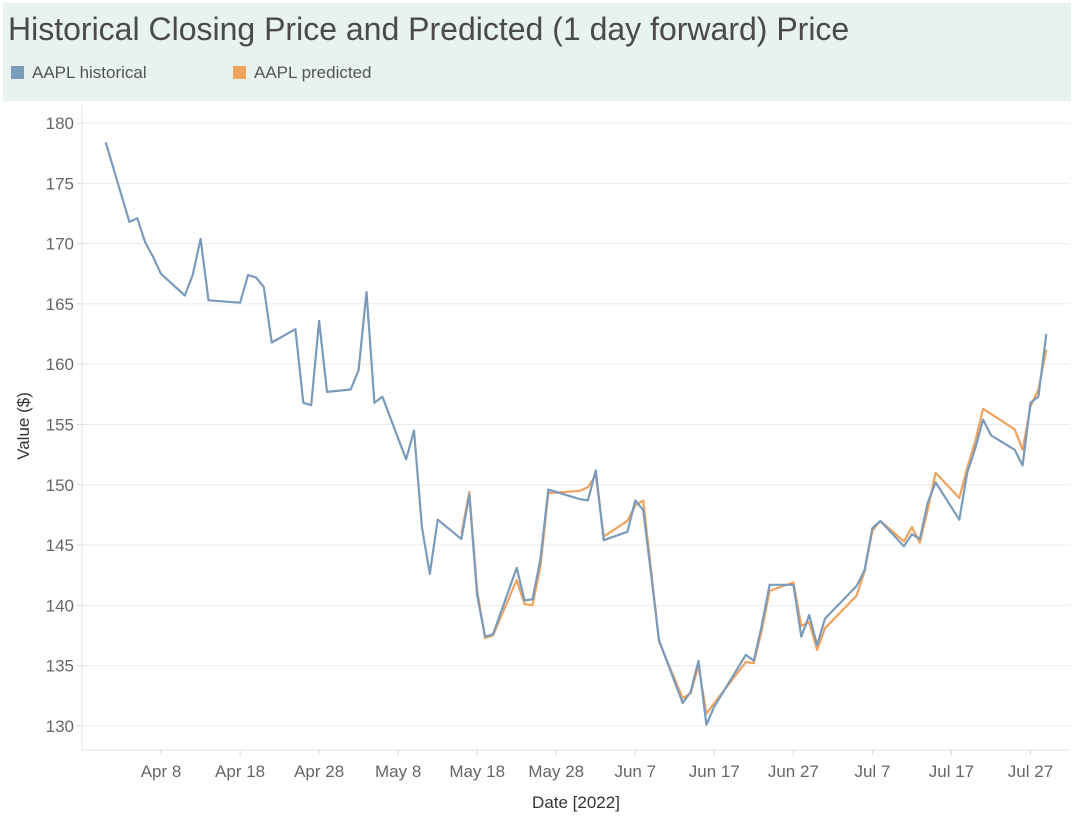  Describe the element at coordinates (23, 426) in the screenshot. I see `y-axis-title: Value ($)` at that location.